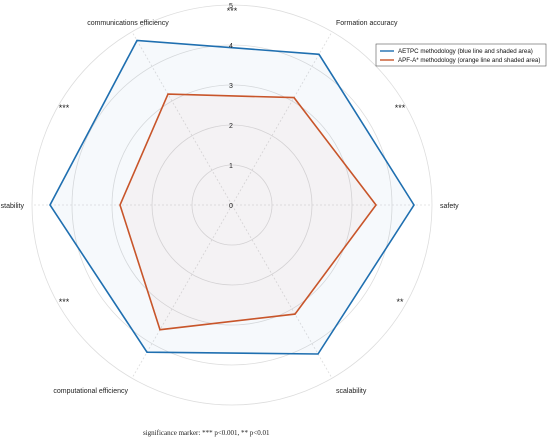  I want to click on radial-tick-label: 3, so click(231, 86).